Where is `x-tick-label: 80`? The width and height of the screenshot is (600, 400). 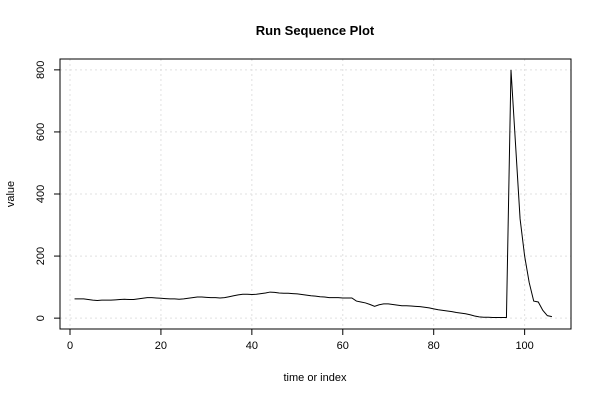 x-tick-label: 80 is located at coordinates (434, 346).